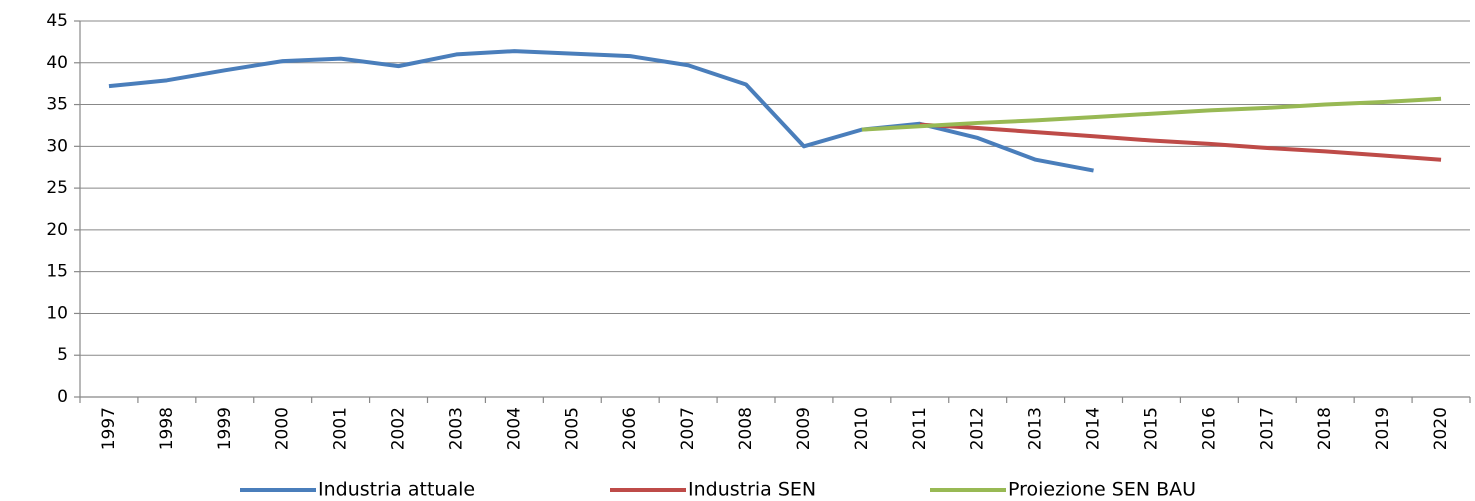 This screenshot has height=501, width=1475. What do you see at coordinates (978, 428) in the screenshot?
I see `x-tick-label: 2012` at bounding box center [978, 428].